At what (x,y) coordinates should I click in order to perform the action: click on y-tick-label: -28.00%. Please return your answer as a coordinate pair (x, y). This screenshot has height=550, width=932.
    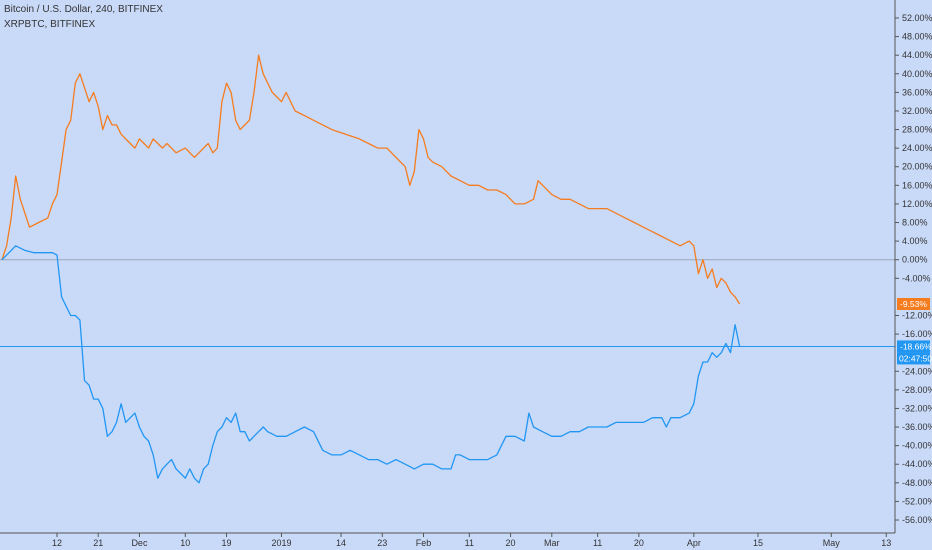
    Looking at the image, I should click on (917, 390).